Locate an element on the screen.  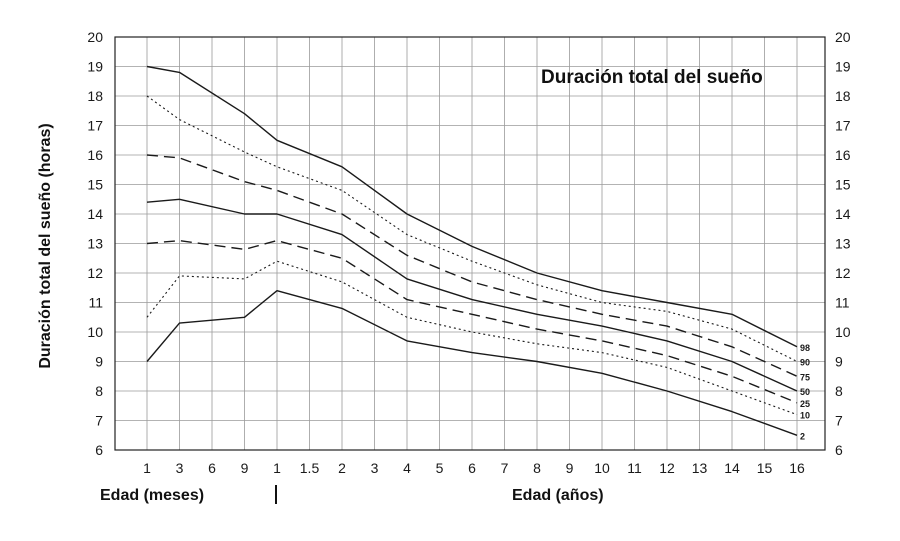
percentile-label-50: 50 is located at coordinates (805, 392).